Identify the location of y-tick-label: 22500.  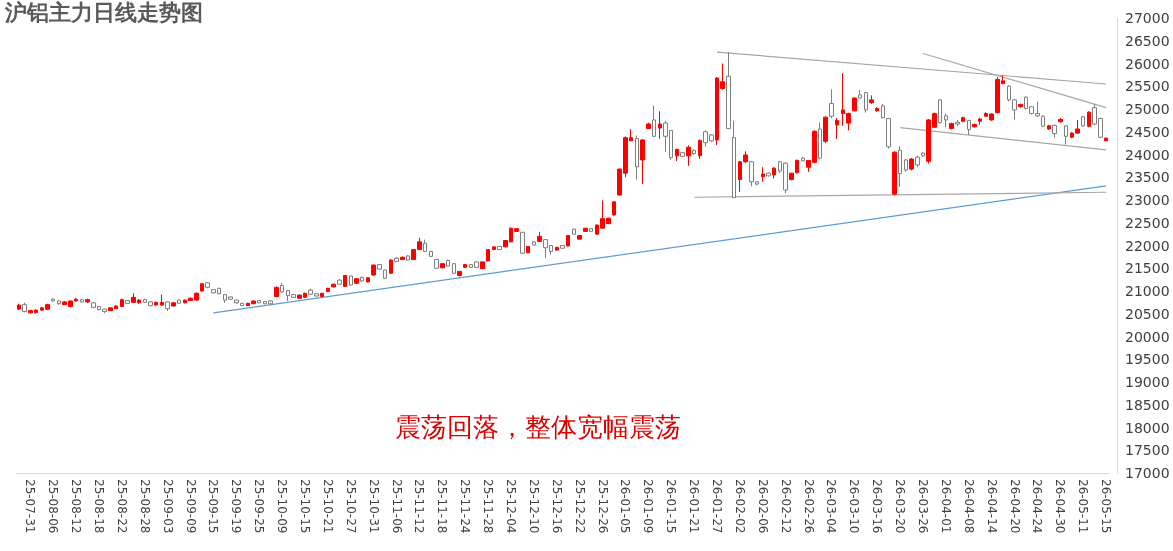
(1147, 222).